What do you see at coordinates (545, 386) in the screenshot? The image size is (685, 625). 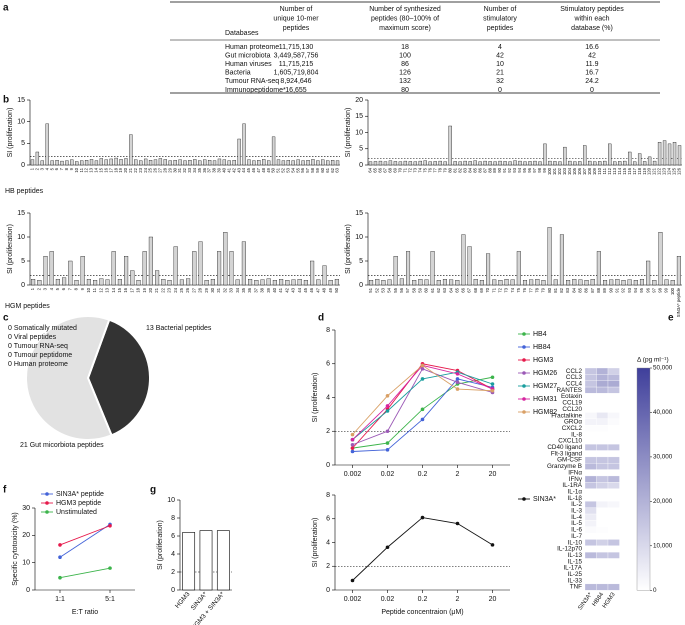 I see `legend-label: HGM27` at bounding box center [545, 386].